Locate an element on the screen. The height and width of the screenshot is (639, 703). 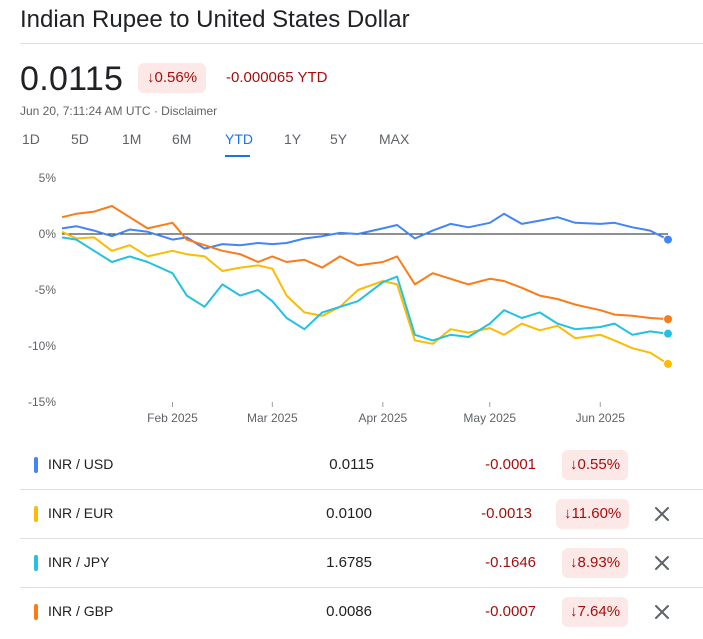
range-tabs: 1D 5D 1M 6M YTD 1Y 5Y MAX is located at coordinates (220, 144).